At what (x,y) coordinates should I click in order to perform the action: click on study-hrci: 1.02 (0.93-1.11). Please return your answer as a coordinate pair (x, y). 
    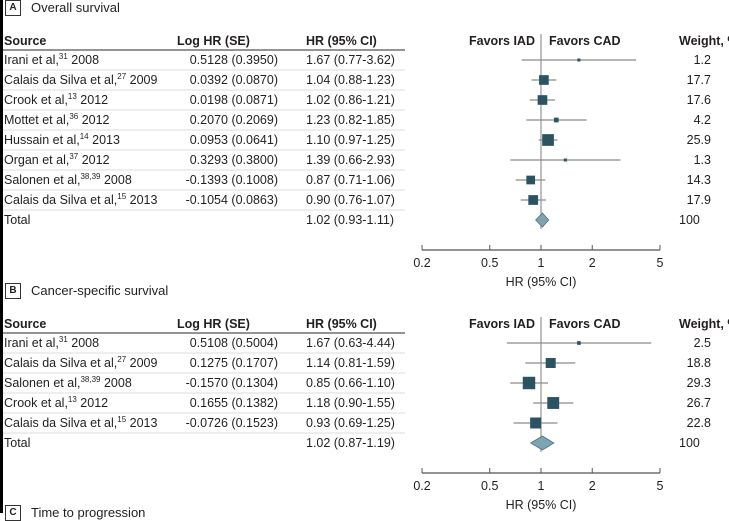
    Looking at the image, I should click on (350, 220).